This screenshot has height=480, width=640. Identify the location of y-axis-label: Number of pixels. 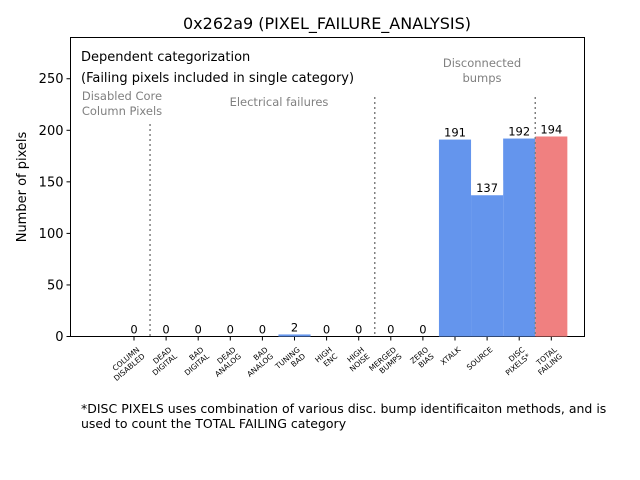
(22, 186).